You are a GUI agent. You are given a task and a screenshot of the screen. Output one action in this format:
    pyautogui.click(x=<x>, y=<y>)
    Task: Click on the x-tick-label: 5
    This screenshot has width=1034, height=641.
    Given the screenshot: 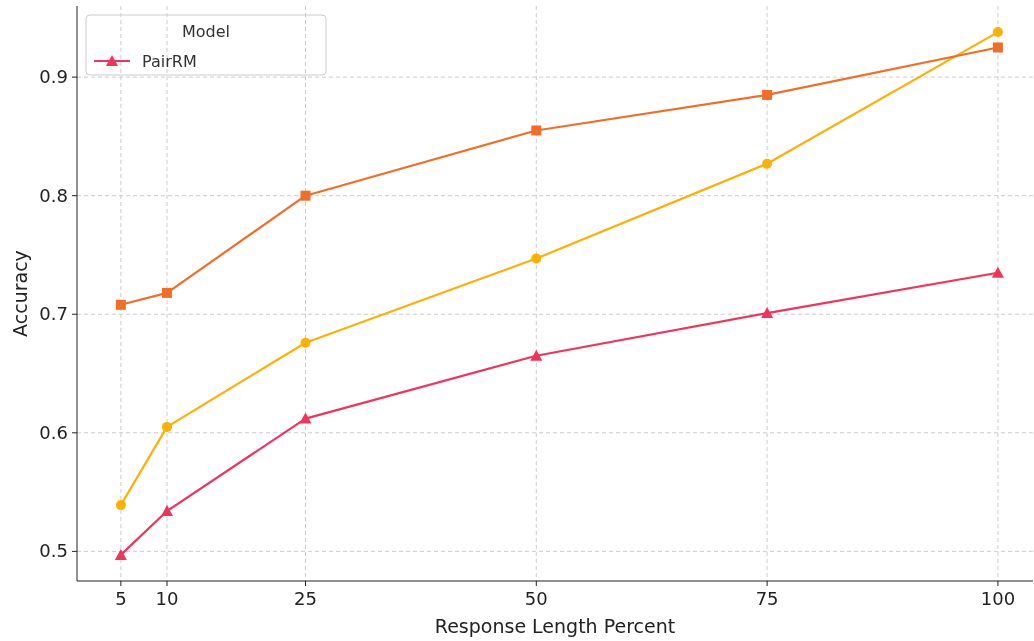 What is the action you would take?
    pyautogui.click(x=121, y=598)
    